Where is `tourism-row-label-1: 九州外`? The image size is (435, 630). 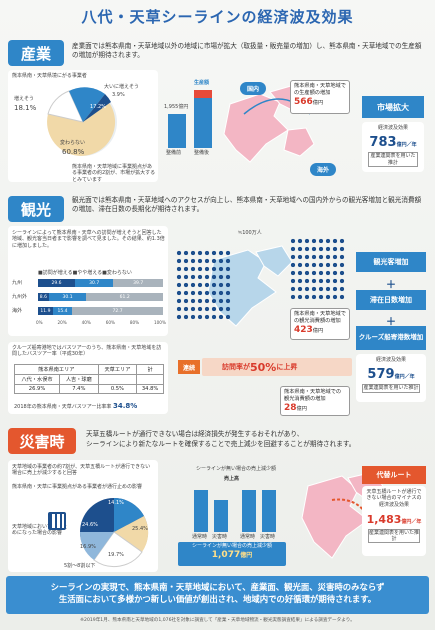 tourism-row-label-1: 九州外 is located at coordinates (20, 297).